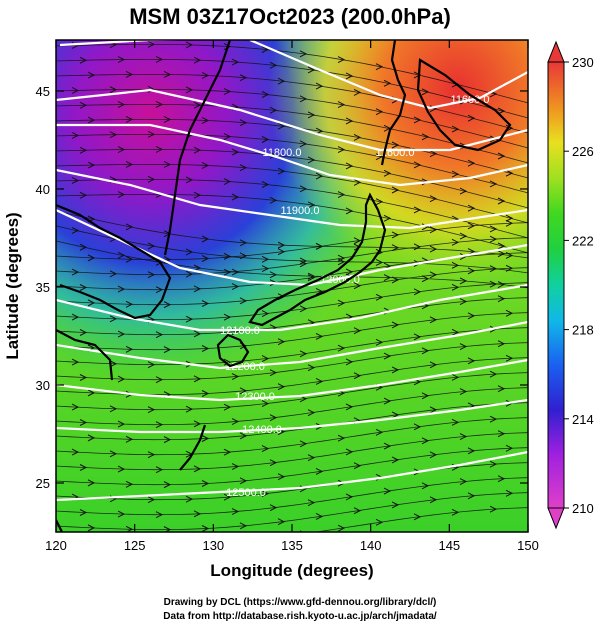  What do you see at coordinates (43, 385) in the screenshot?
I see `y-tick-label: 30` at bounding box center [43, 385].